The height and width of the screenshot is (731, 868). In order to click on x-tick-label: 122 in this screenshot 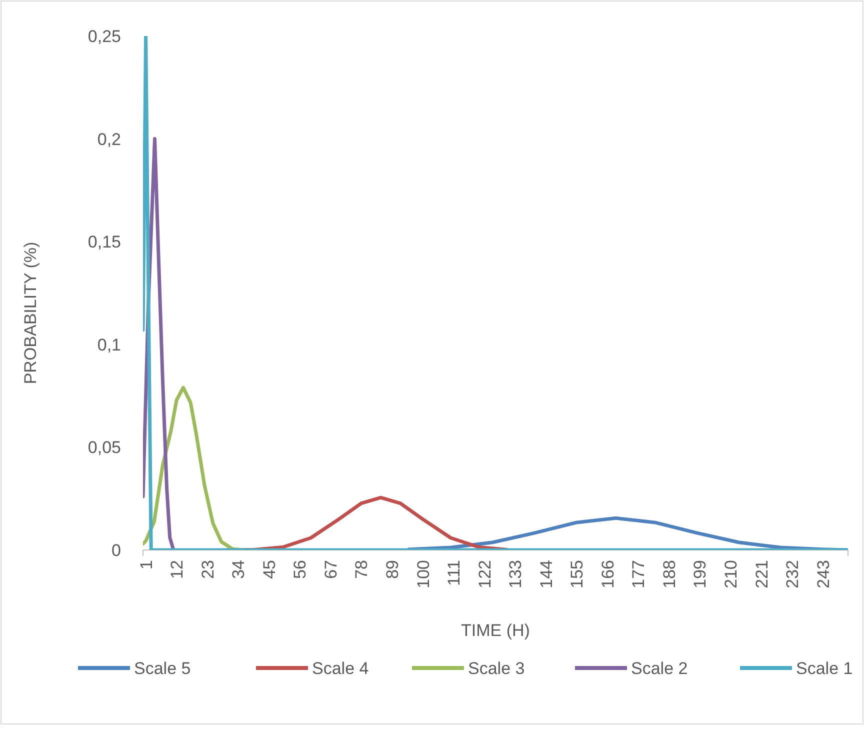, I will do `click(484, 574)`.